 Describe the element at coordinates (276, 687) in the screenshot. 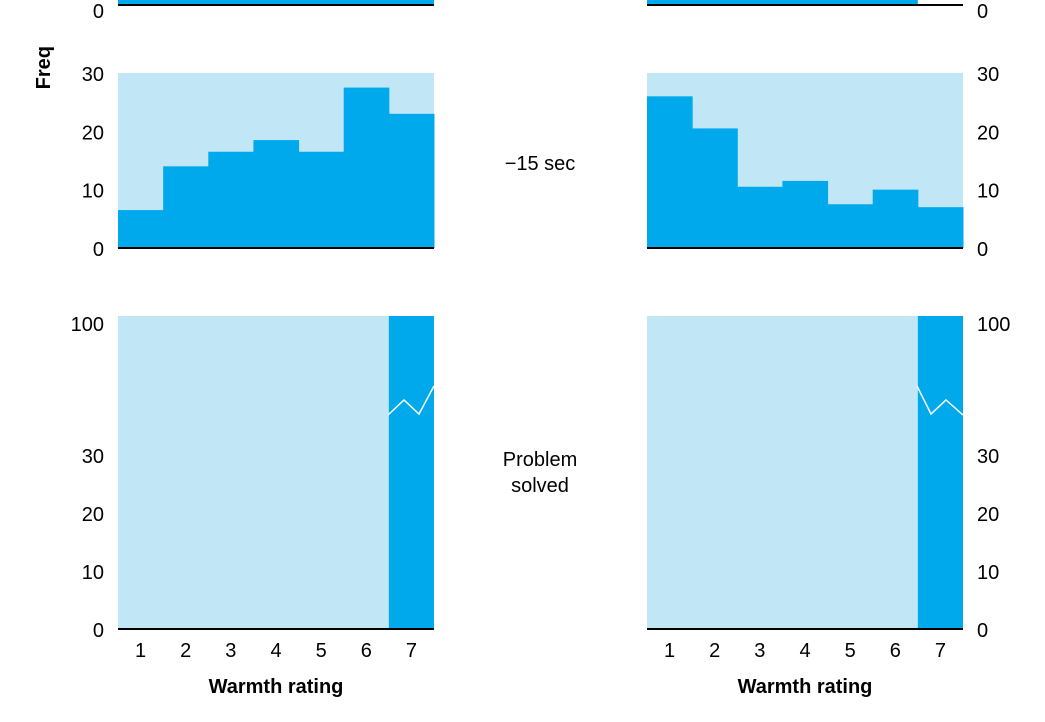

I see `bot-left-x-axis-label: Warmth rating` at that location.